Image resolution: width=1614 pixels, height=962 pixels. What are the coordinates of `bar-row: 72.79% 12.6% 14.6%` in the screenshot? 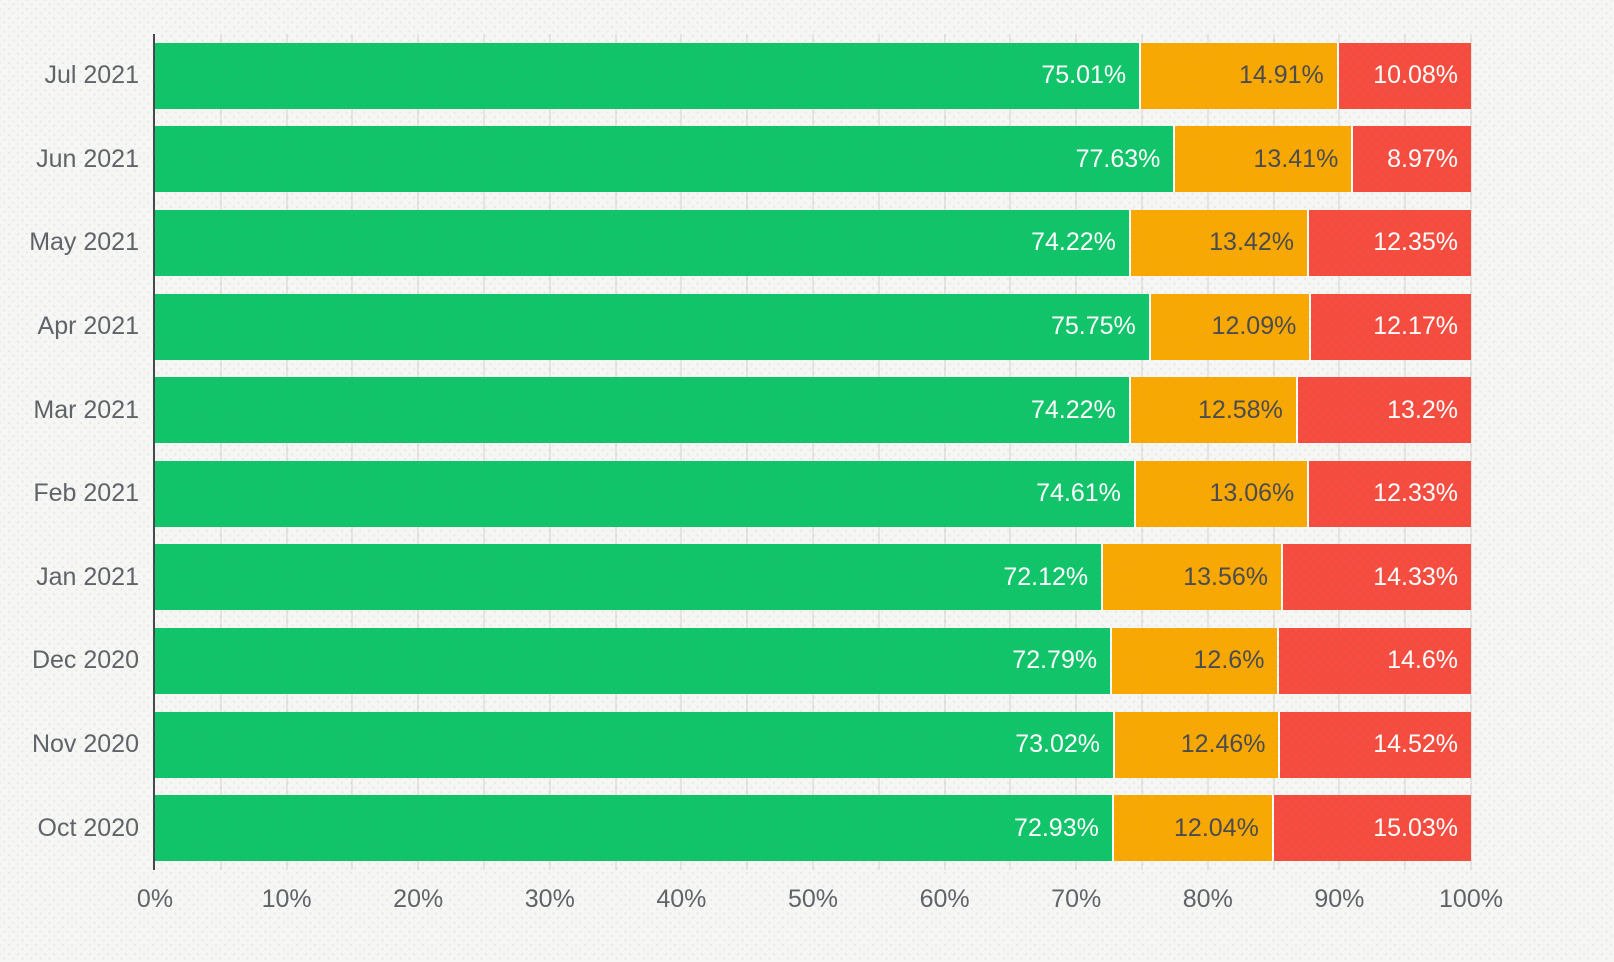 It's located at (813, 661).